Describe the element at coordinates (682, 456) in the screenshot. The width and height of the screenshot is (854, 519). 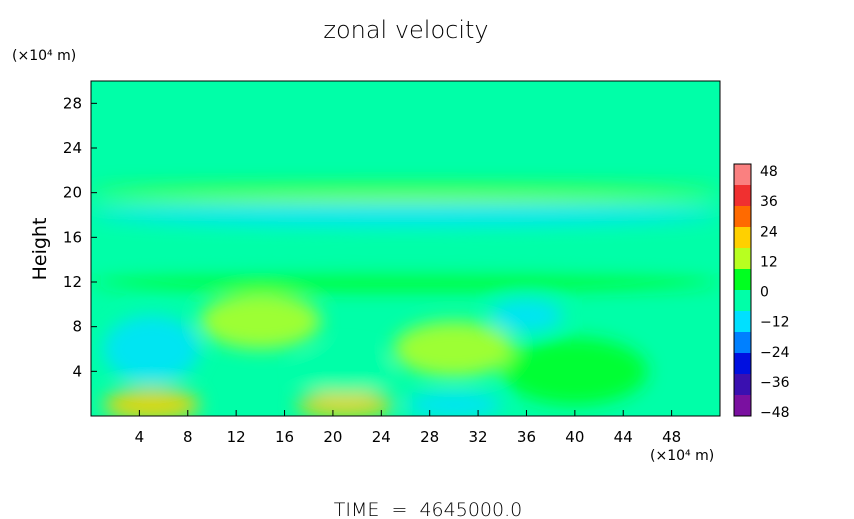
I see `x-unit-label: (×10⁴ m)` at that location.